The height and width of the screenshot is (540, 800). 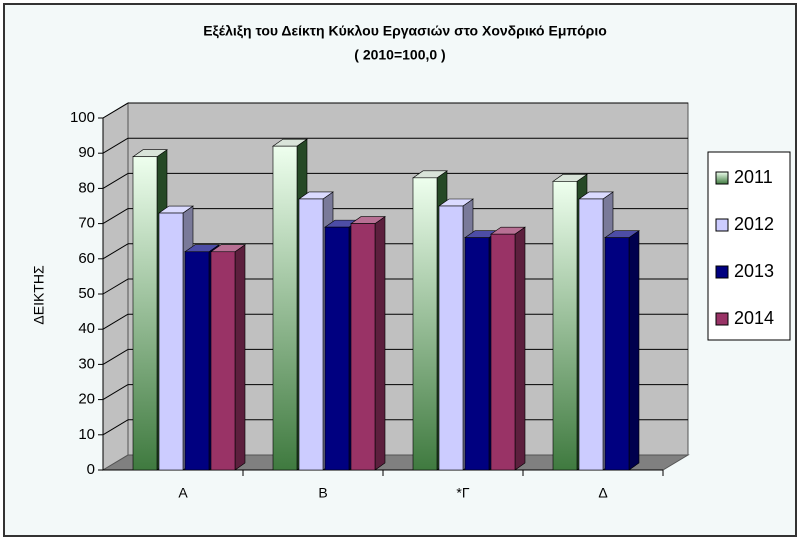 I want to click on y-tick-label: 40, so click(x=86, y=328).